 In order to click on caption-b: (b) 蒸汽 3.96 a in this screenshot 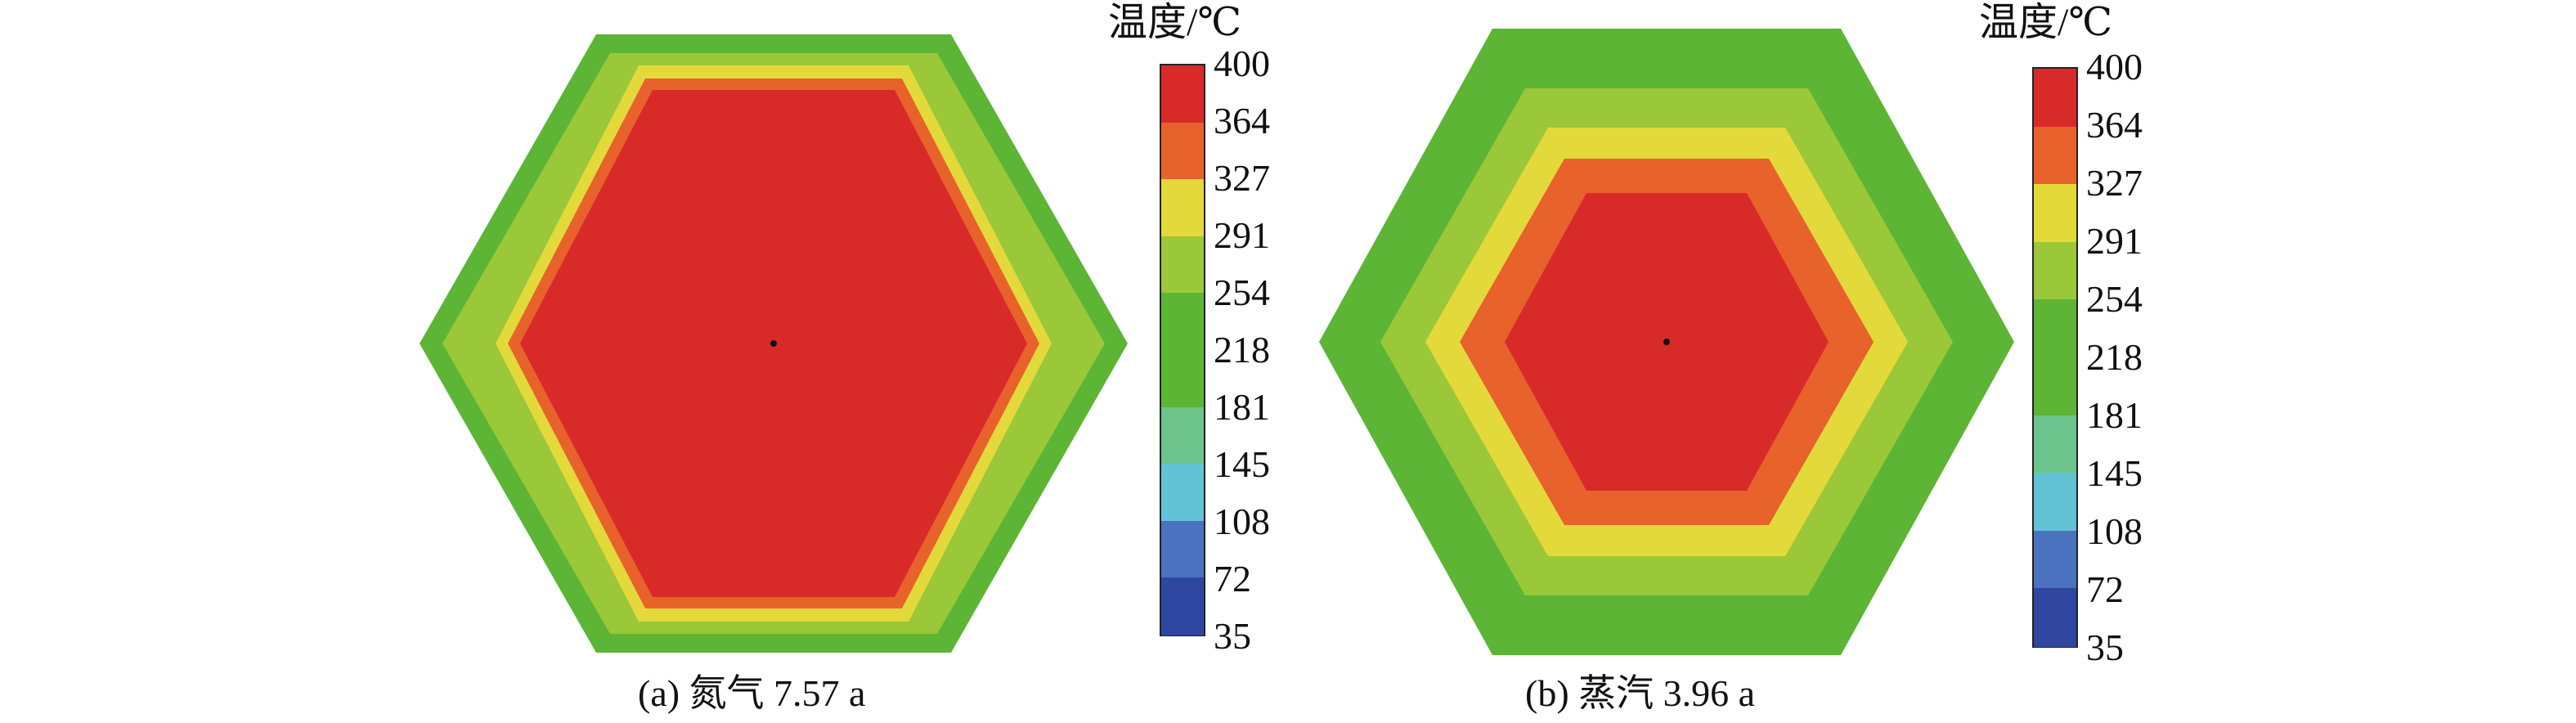, I will do `click(1641, 693)`.